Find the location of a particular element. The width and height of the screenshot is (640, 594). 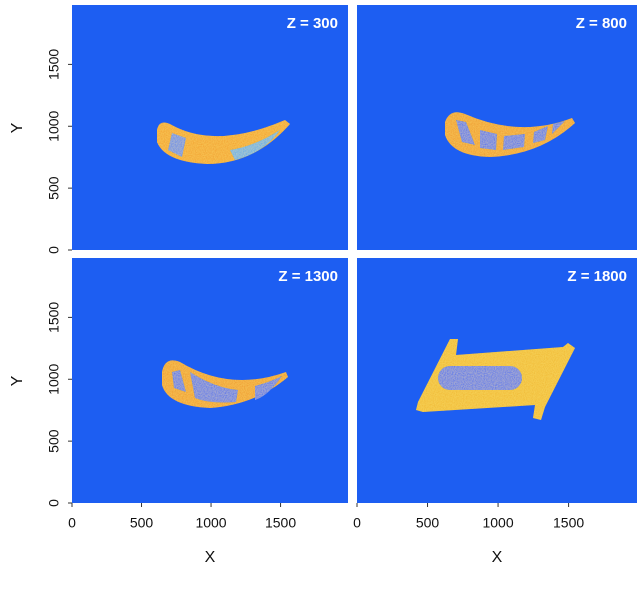

panel-title: Z = 1300 is located at coordinates (308, 276).